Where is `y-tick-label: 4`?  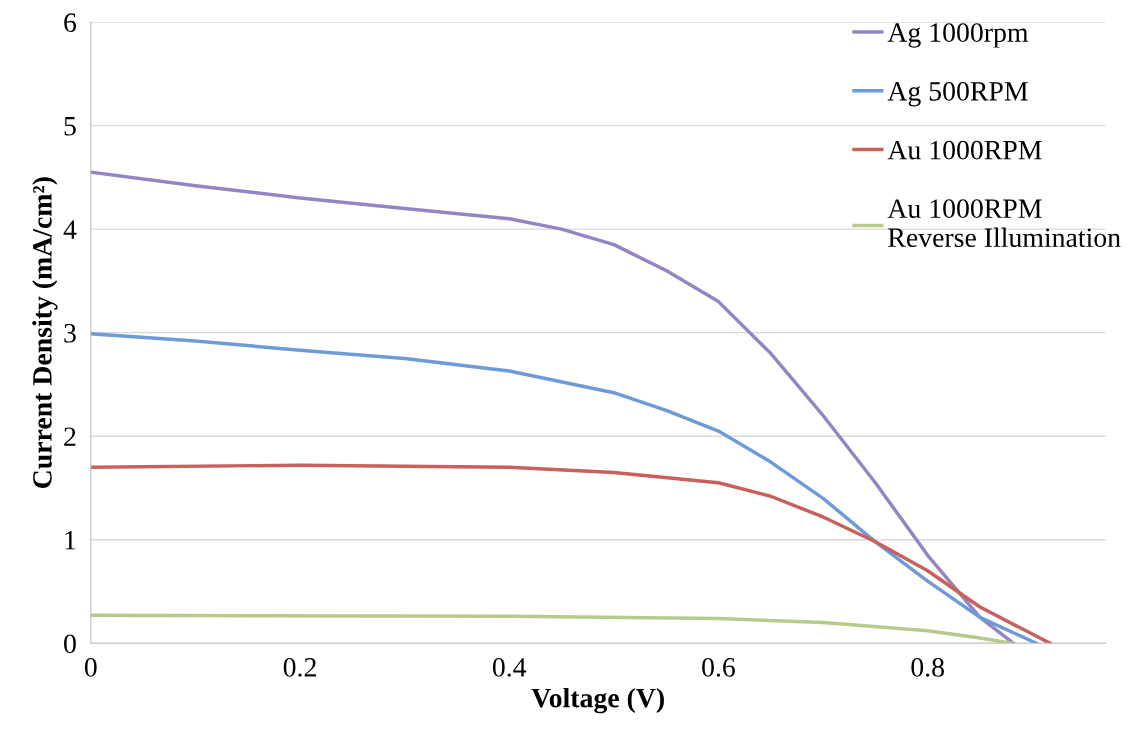 y-tick-label: 4 is located at coordinates (70, 229).